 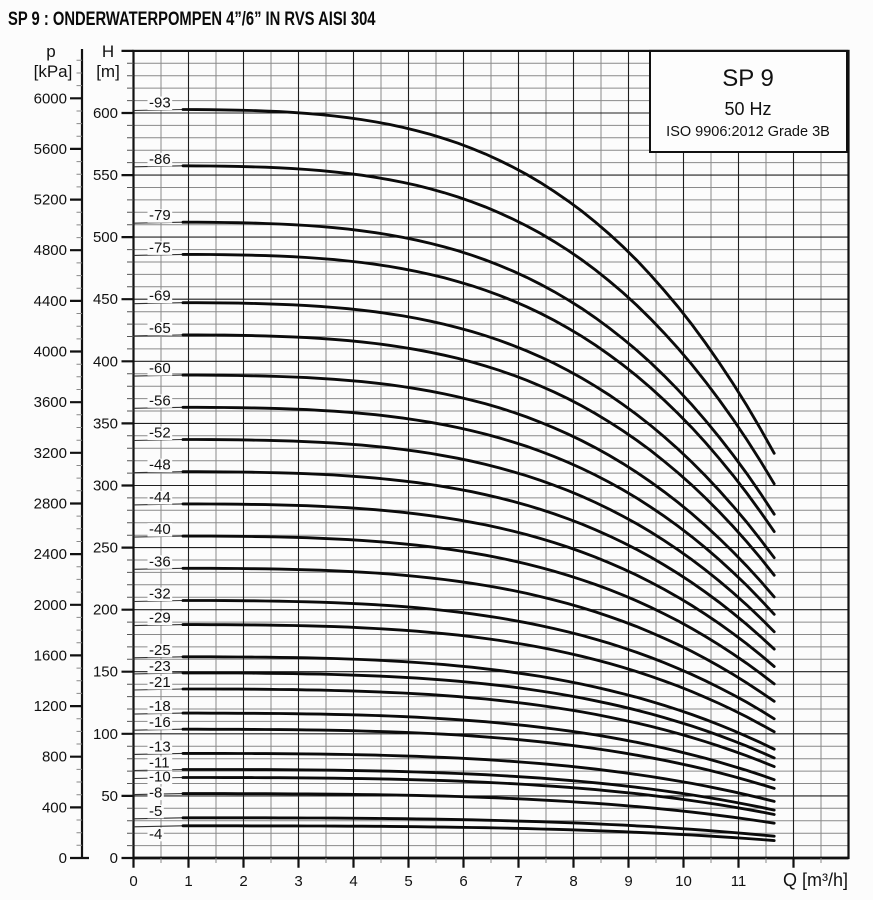 What do you see at coordinates (105, 113) in the screenshot?
I see `svg-text: 600` at bounding box center [105, 113].